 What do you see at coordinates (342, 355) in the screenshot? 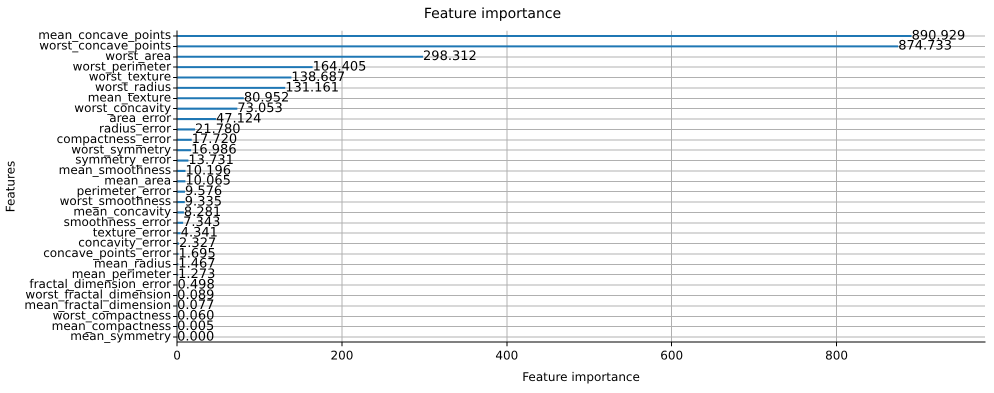
I see `x-tick-label: 200` at bounding box center [342, 355].